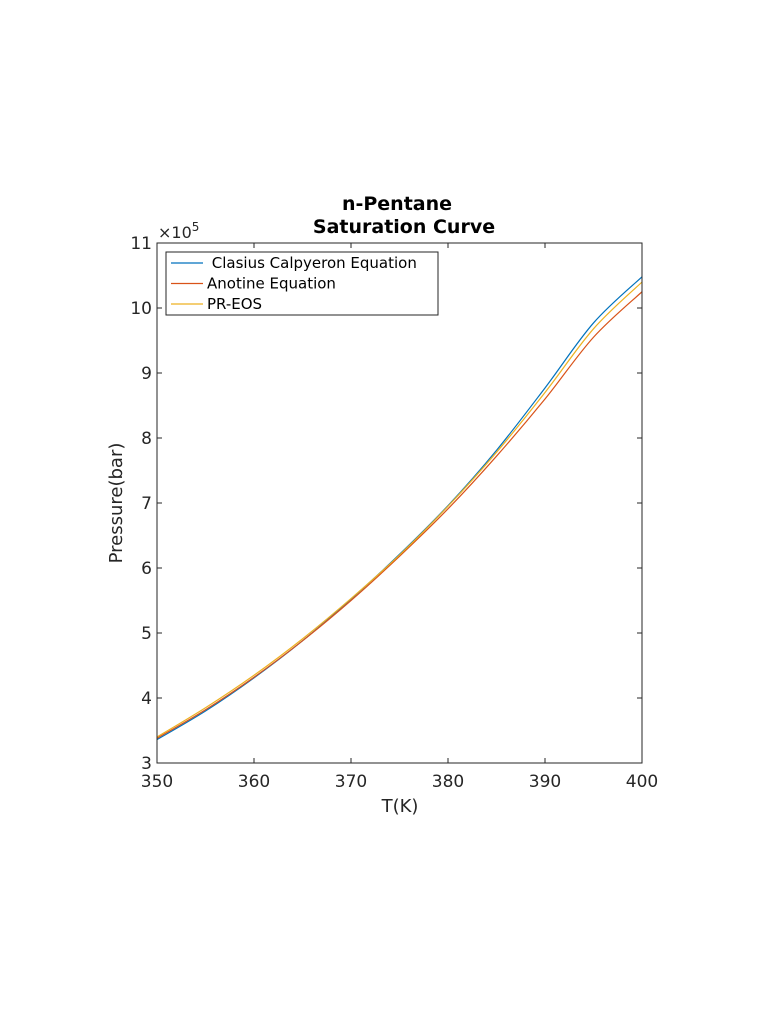 The image size is (768, 1024). What do you see at coordinates (146, 569) in the screenshot?
I see `y-tick-label: 6` at bounding box center [146, 569].